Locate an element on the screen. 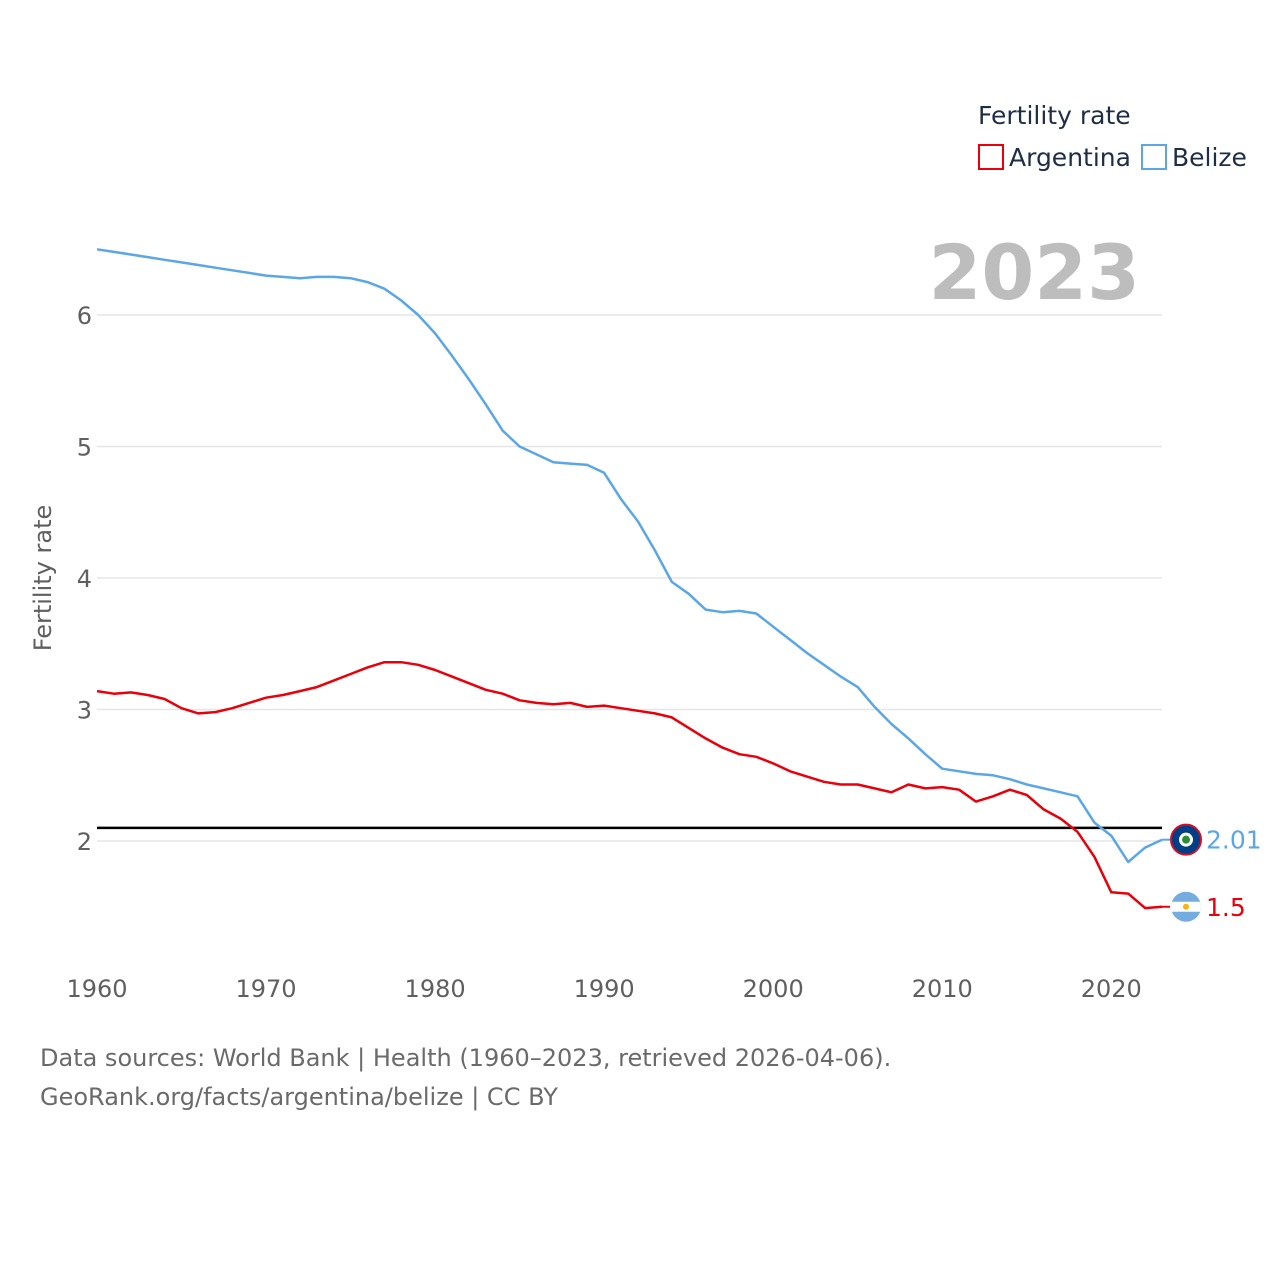 The image size is (1280, 1280). series-end-markers: 1.5 2.01 is located at coordinates (1212, 872).